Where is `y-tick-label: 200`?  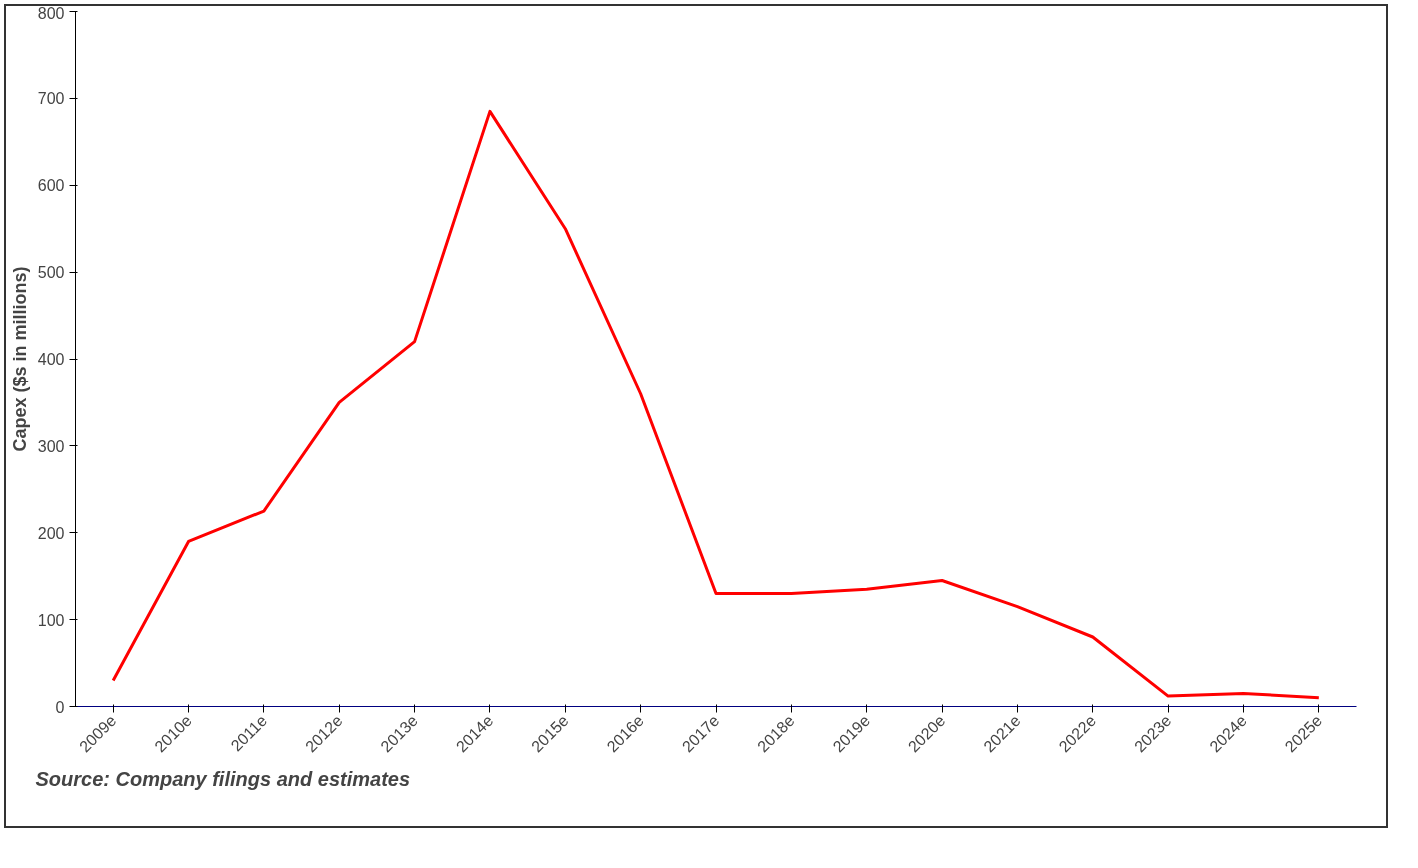 y-tick-label: 200 is located at coordinates (51, 533).